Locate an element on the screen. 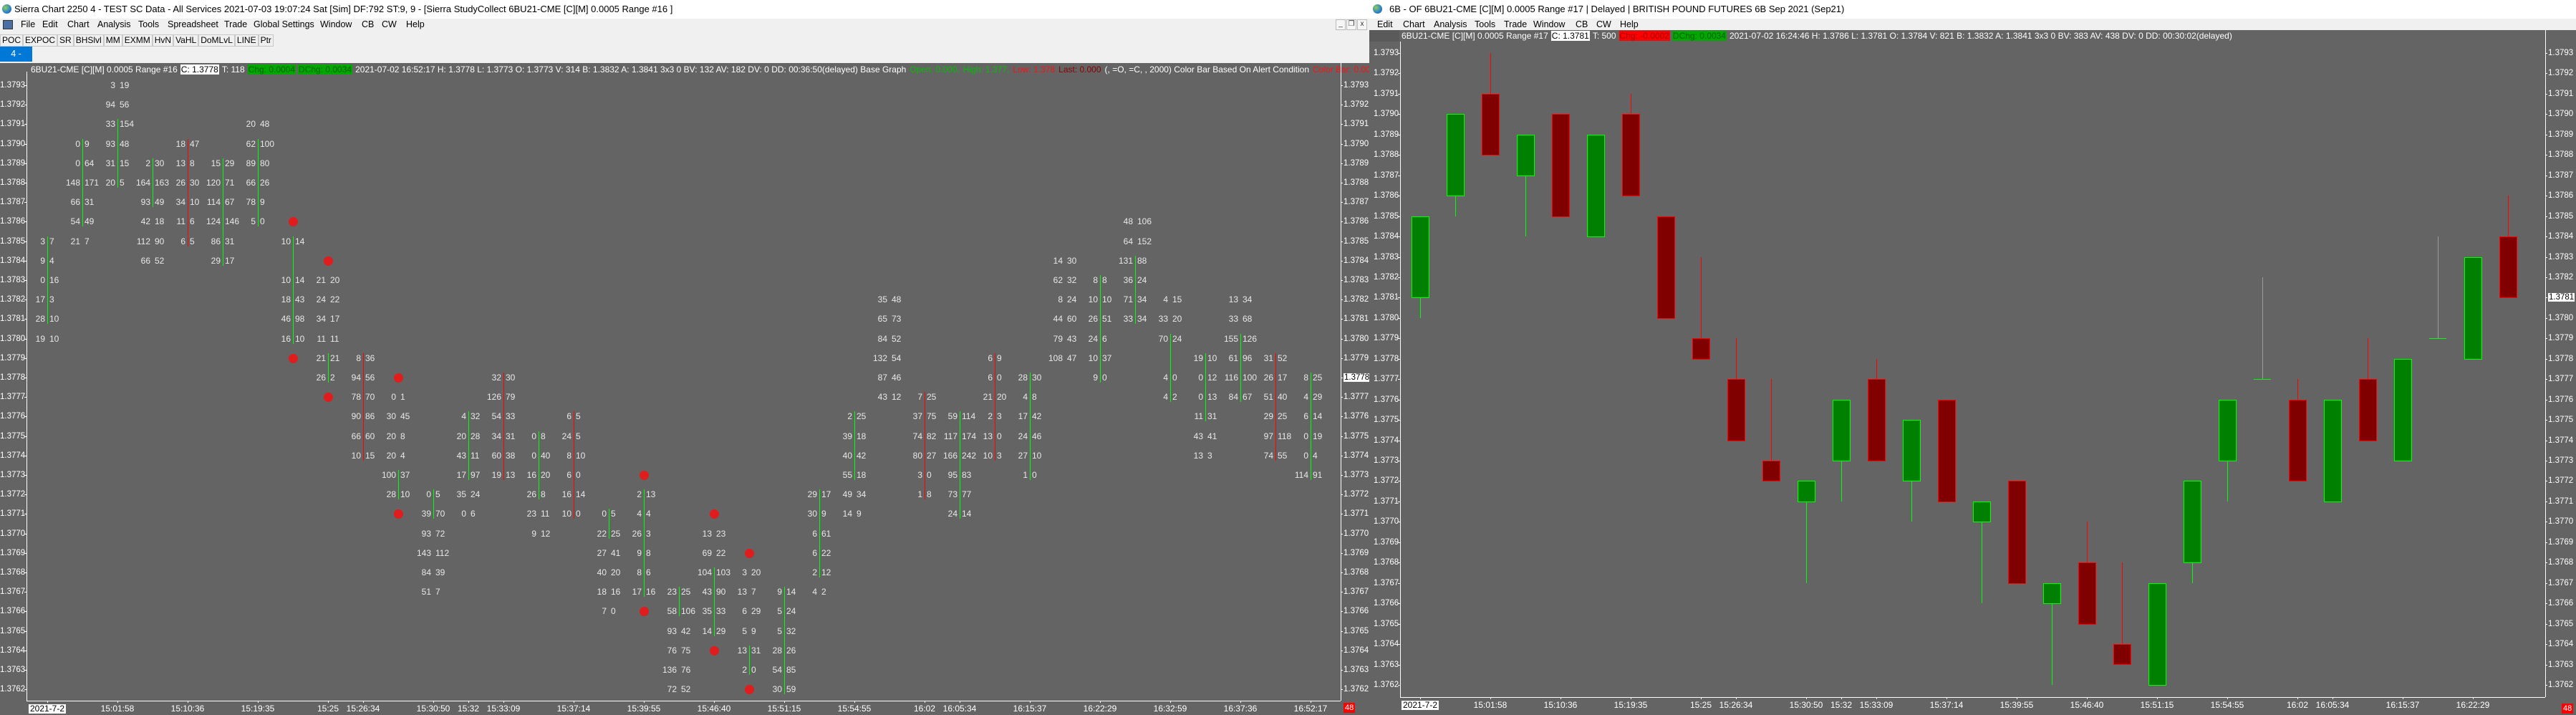 The height and width of the screenshot is (715, 2576). time-axis-line is located at coordinates (1972, 697).